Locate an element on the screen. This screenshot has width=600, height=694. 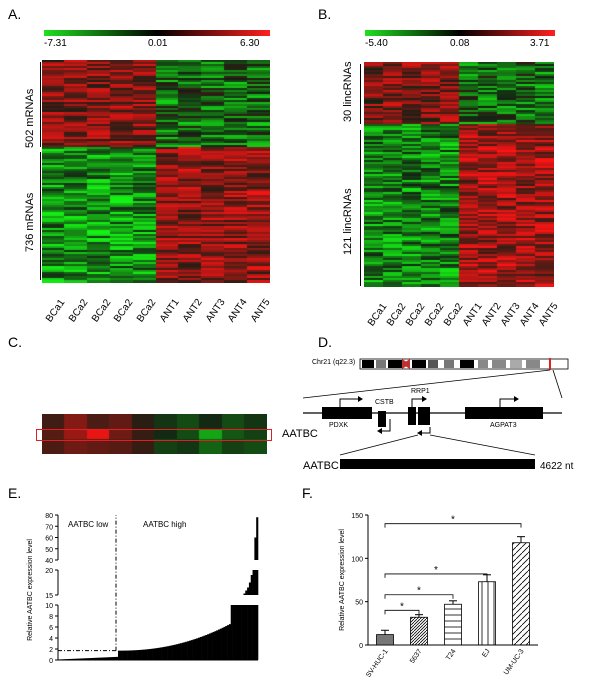
tick-label-e: 50 is located at coordinates (49, 550).